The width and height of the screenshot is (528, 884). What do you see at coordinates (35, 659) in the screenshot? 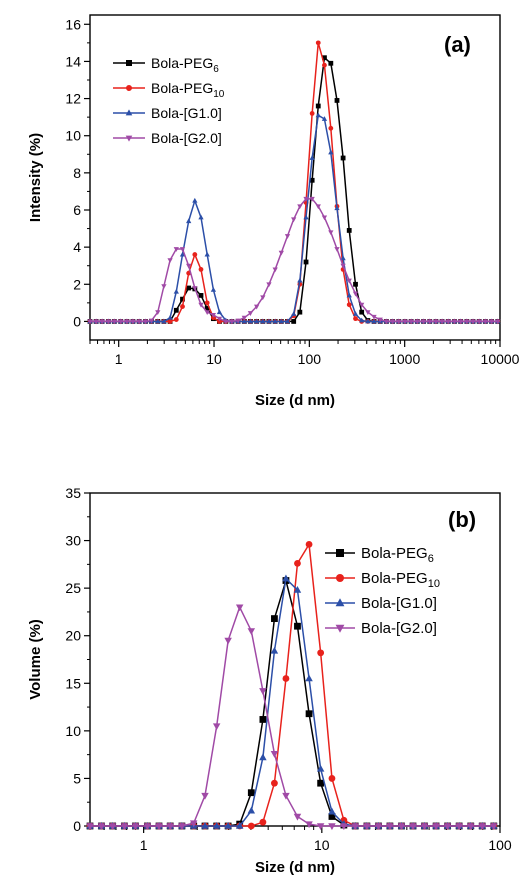
I see `panel-b-y-axis-title: Volume (%)` at bounding box center [35, 659].